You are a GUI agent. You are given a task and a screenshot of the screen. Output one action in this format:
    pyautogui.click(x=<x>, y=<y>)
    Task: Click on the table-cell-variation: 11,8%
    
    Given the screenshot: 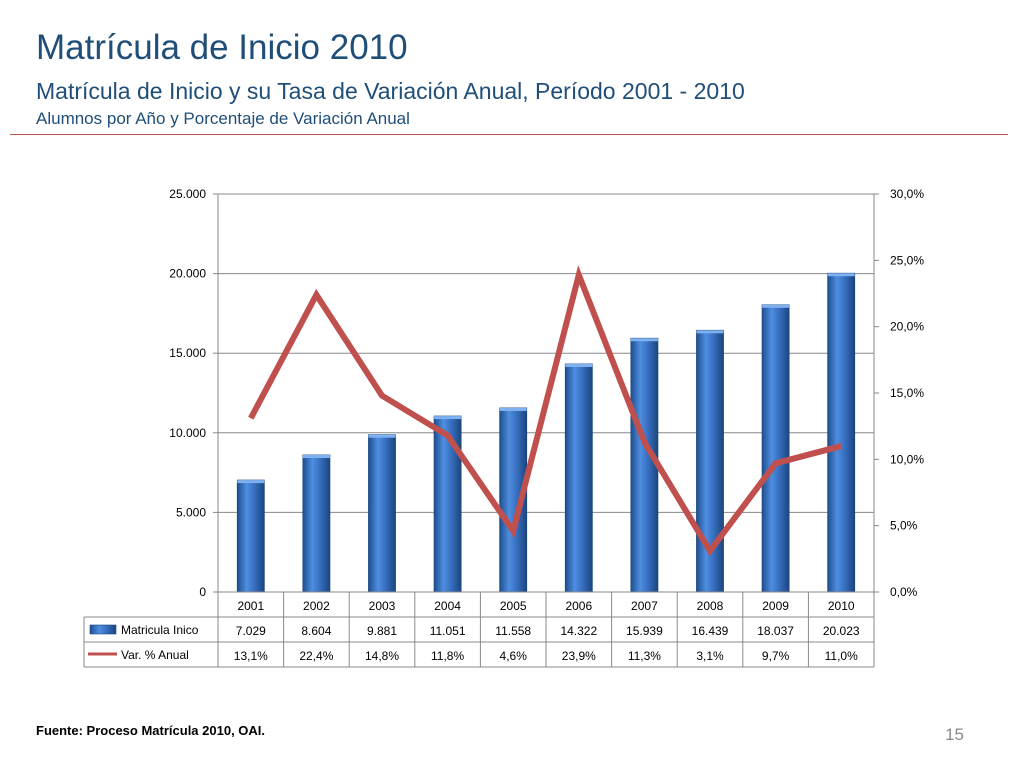 What is the action you would take?
    pyautogui.click(x=447, y=656)
    